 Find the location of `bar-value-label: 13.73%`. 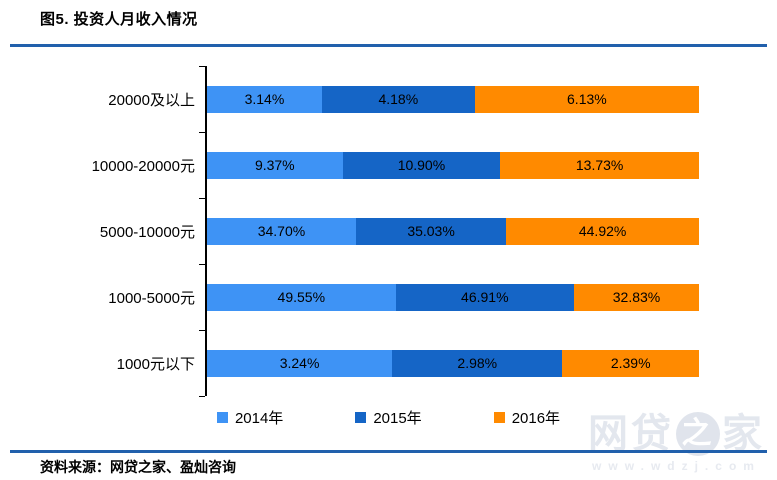

bar-value-label: 13.73% is located at coordinates (599, 165).